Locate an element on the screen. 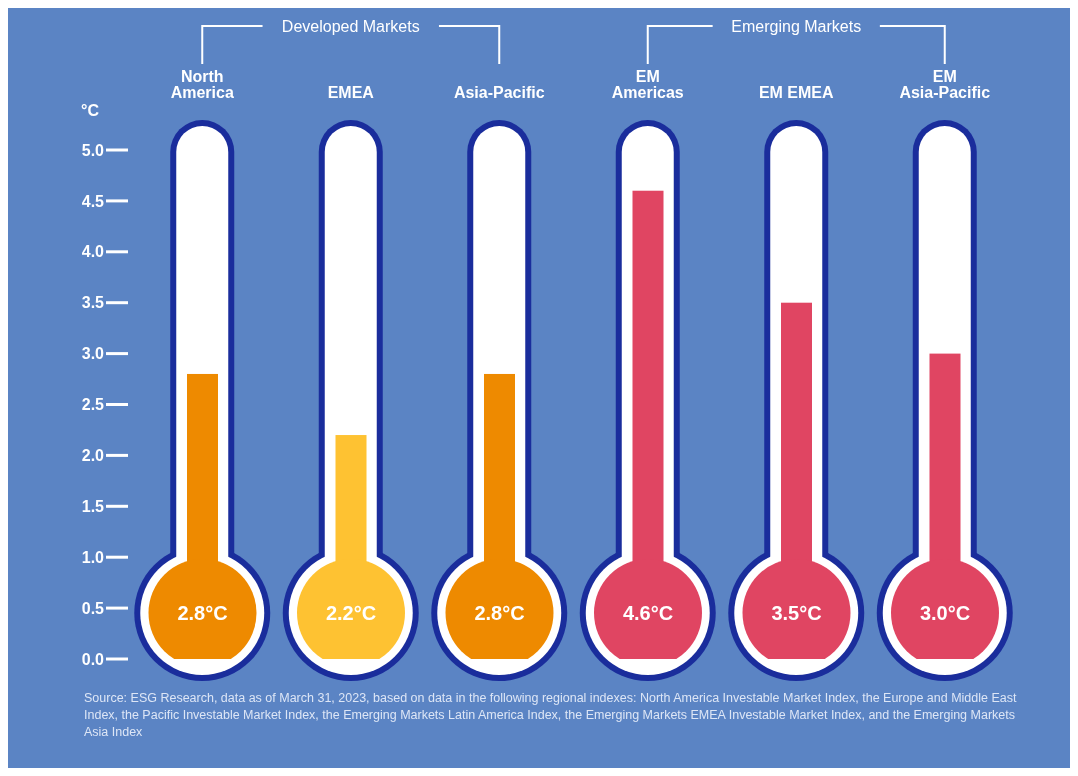 The image size is (1078, 776). data-label: 3.5°C is located at coordinates (796, 613).